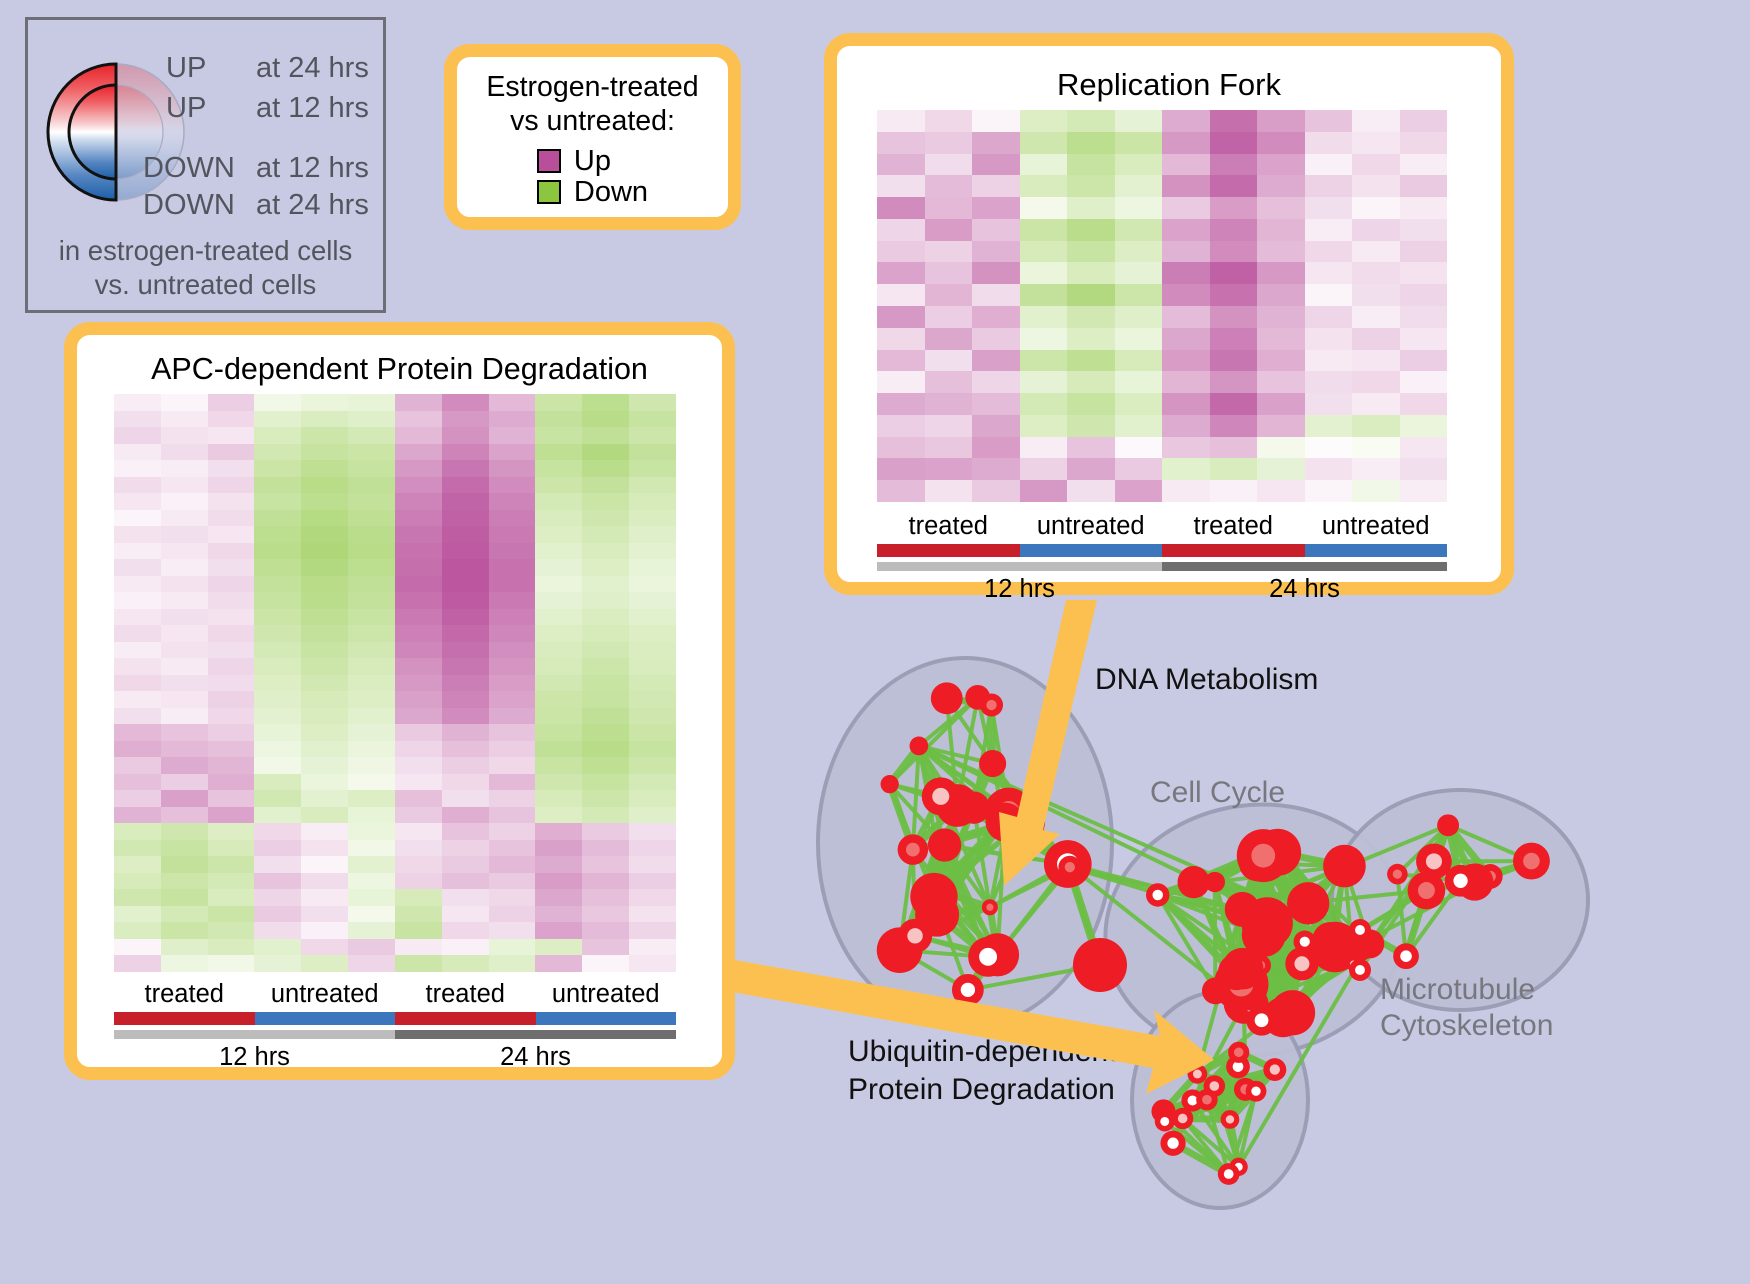  What do you see at coordinates (592, 88) in the screenshot?
I see `legend-title-line1: Estrogen-treated` at bounding box center [592, 88].